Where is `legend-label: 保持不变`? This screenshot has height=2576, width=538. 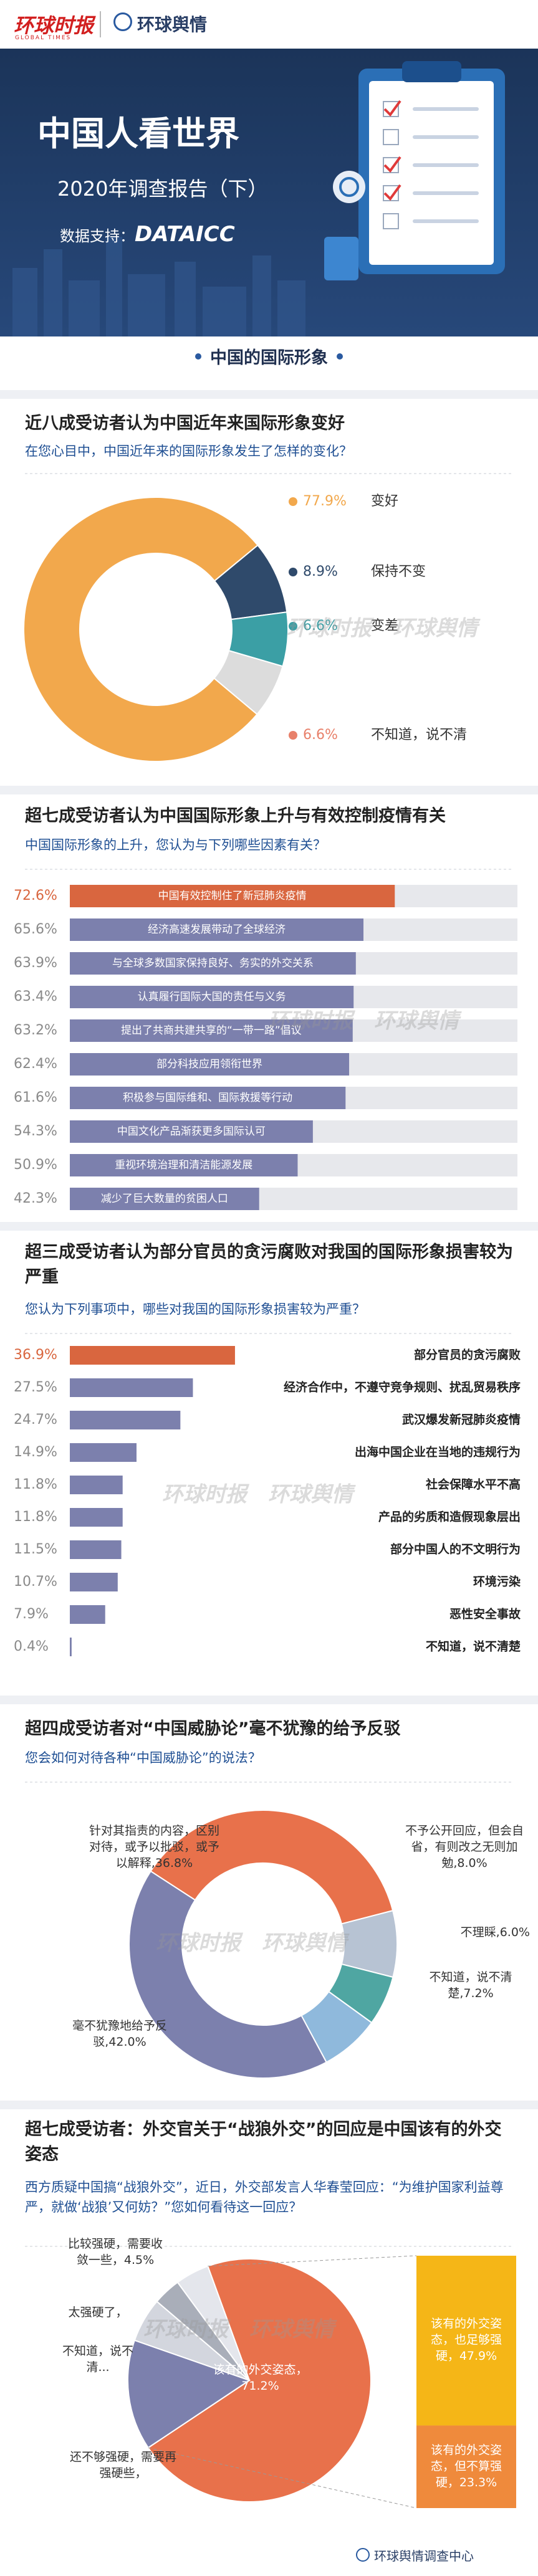
legend-label: 保持不变 is located at coordinates (398, 572).